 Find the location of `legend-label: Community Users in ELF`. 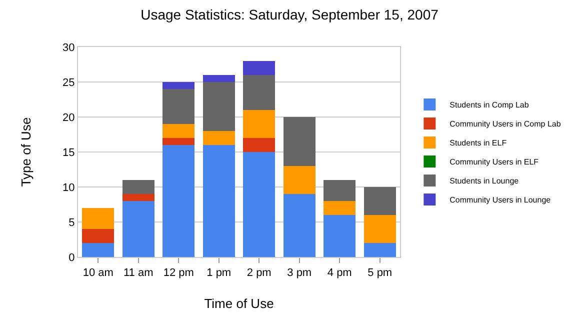

legend-label: Community Users in ELF is located at coordinates (494, 162).